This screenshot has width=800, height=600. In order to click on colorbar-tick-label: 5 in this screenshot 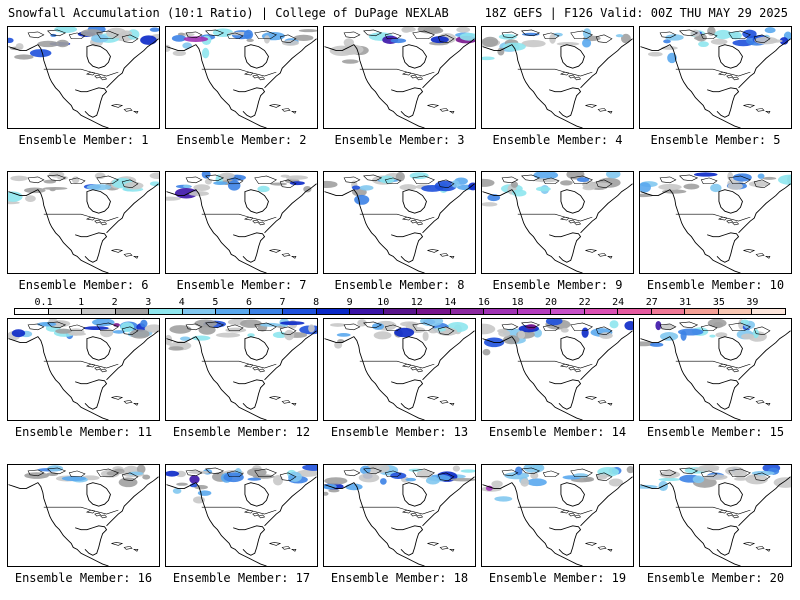, I will do `click(215, 302)`.